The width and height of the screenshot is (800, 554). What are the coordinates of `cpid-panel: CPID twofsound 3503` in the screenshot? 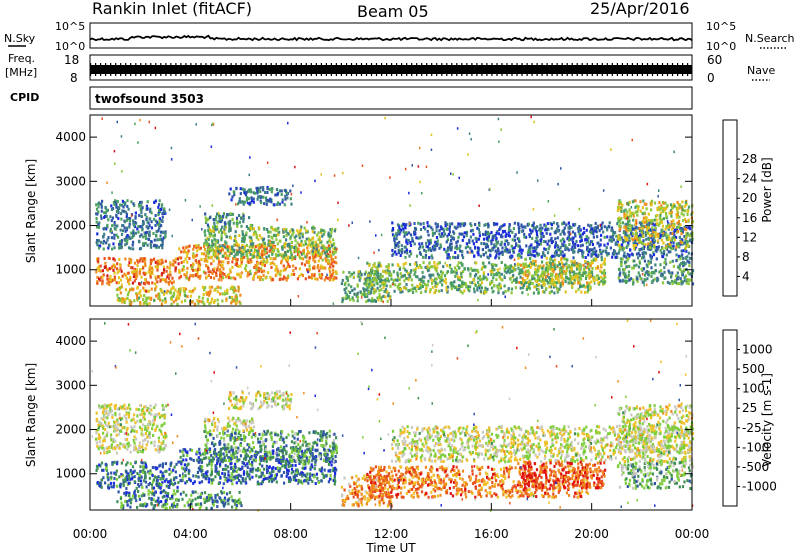 It's located at (351, 98).